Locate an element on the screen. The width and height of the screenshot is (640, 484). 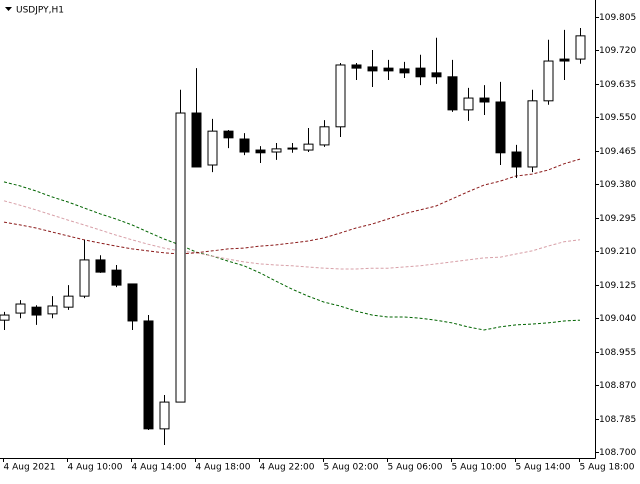
moving-average-line is located at coordinates (292, 235).